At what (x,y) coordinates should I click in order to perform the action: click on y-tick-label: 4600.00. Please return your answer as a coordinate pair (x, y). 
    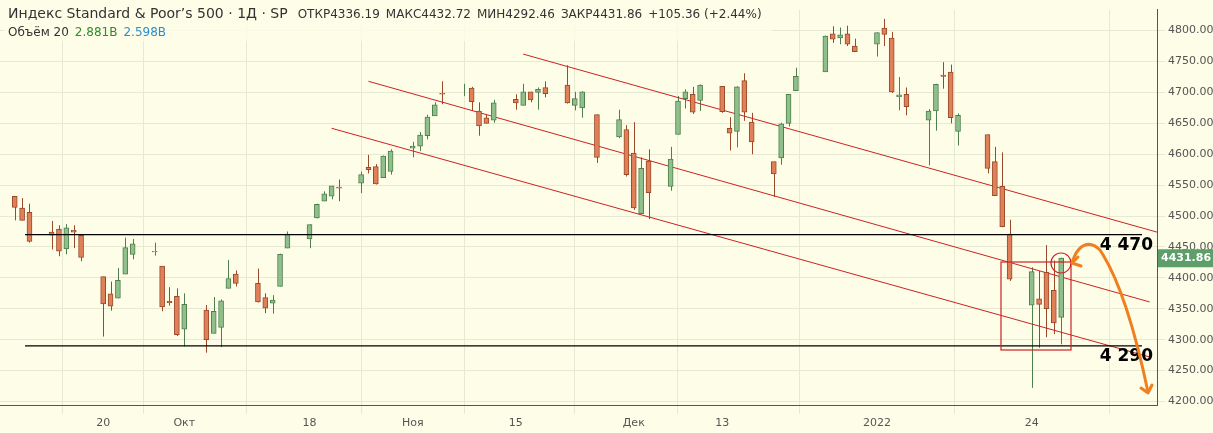
    Looking at the image, I should click on (1190, 154).